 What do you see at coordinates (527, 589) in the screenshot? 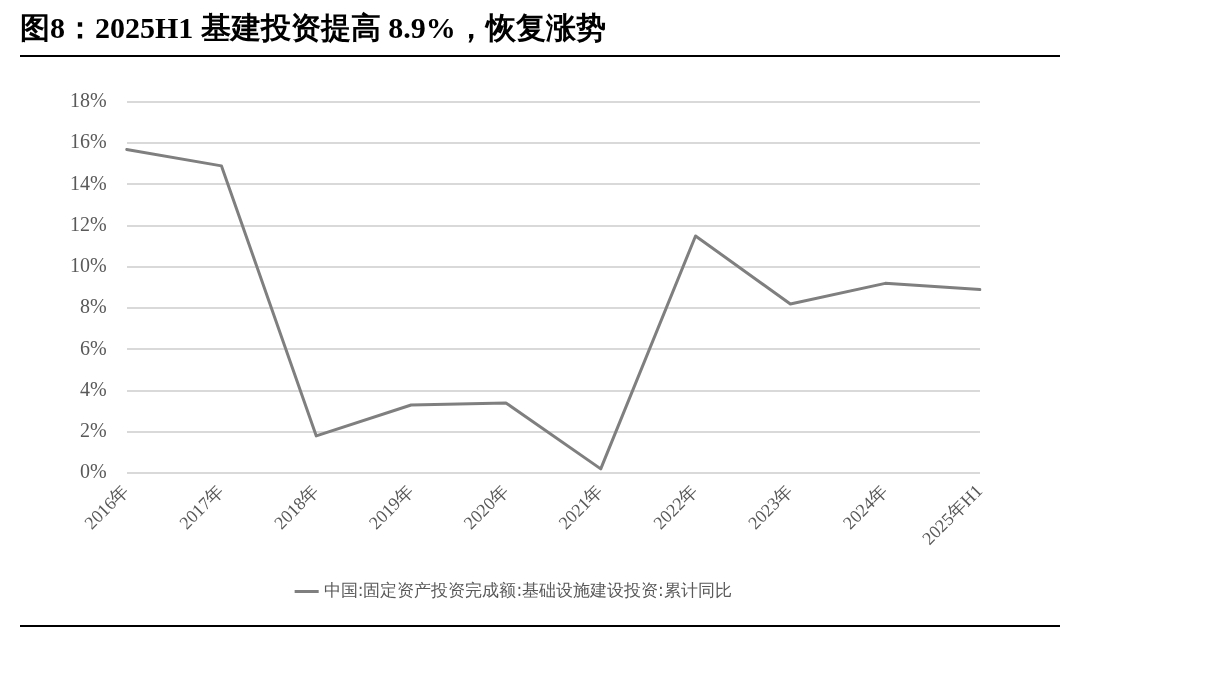
I see `legend-label: 中国:固定资产投资完成额:基础设施建设投资:累计同比` at bounding box center [527, 589].